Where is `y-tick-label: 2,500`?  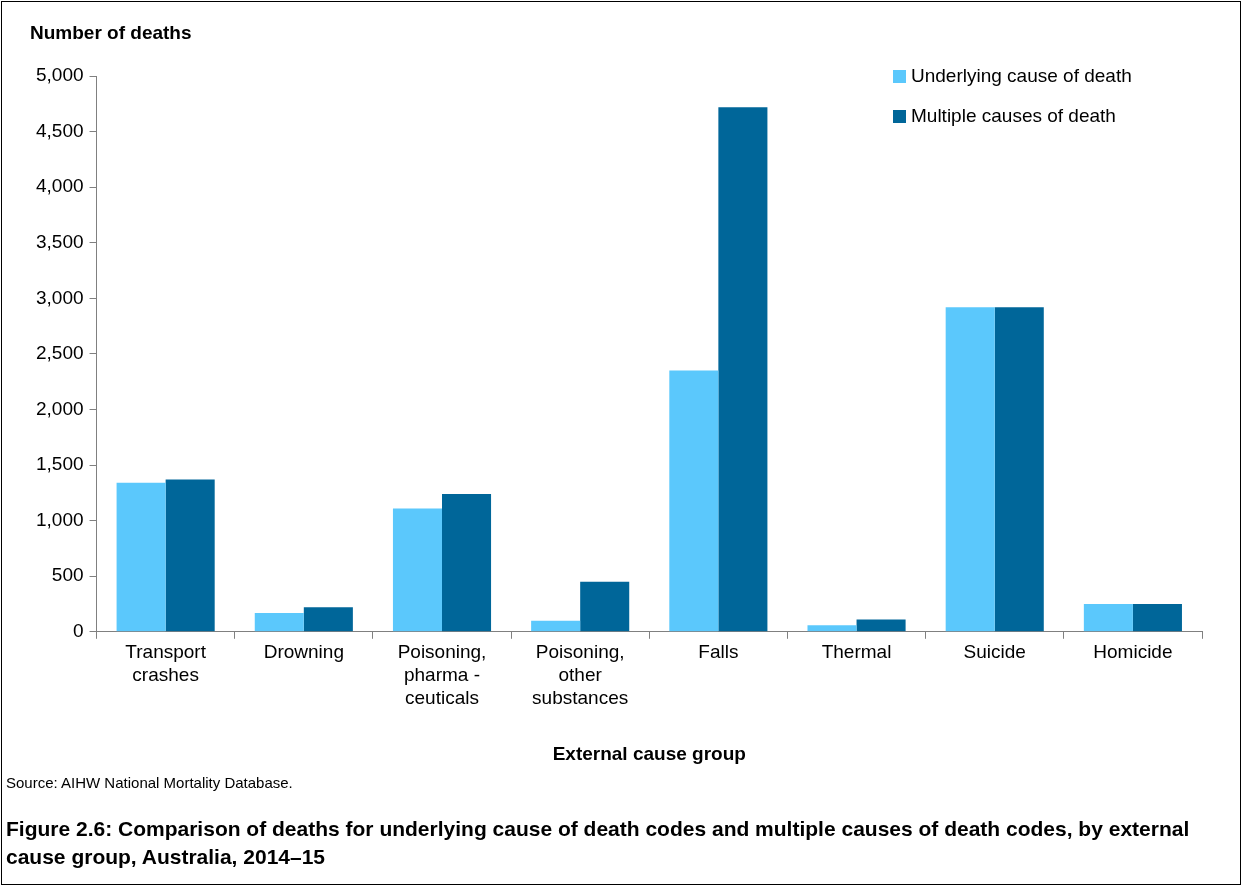 y-tick-label: 2,500 is located at coordinates (60, 353).